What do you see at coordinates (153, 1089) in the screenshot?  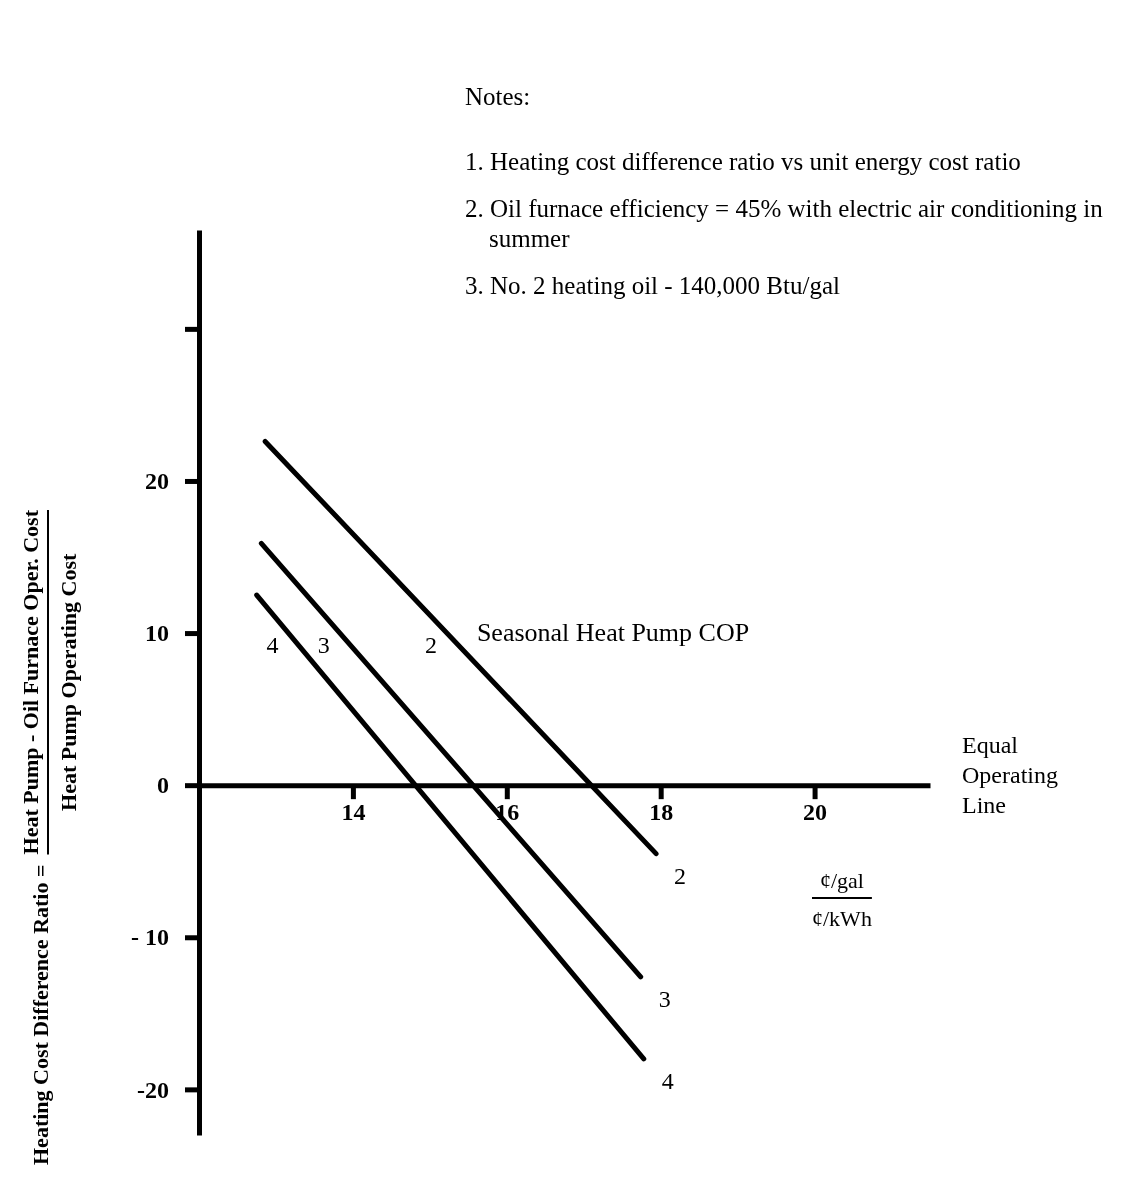 I see `y-tick-label: -20` at bounding box center [153, 1089].